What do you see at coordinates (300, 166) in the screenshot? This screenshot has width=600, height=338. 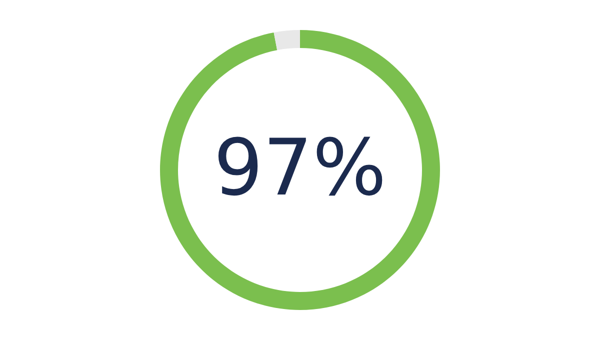 I see `text: 97%` at bounding box center [300, 166].